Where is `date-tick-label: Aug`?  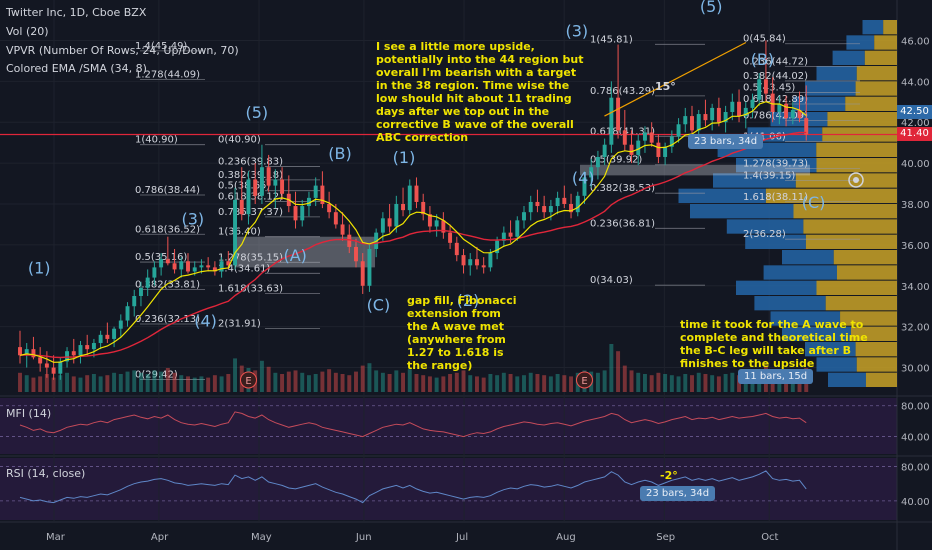 date-tick-label: Aug is located at coordinates (566, 537).